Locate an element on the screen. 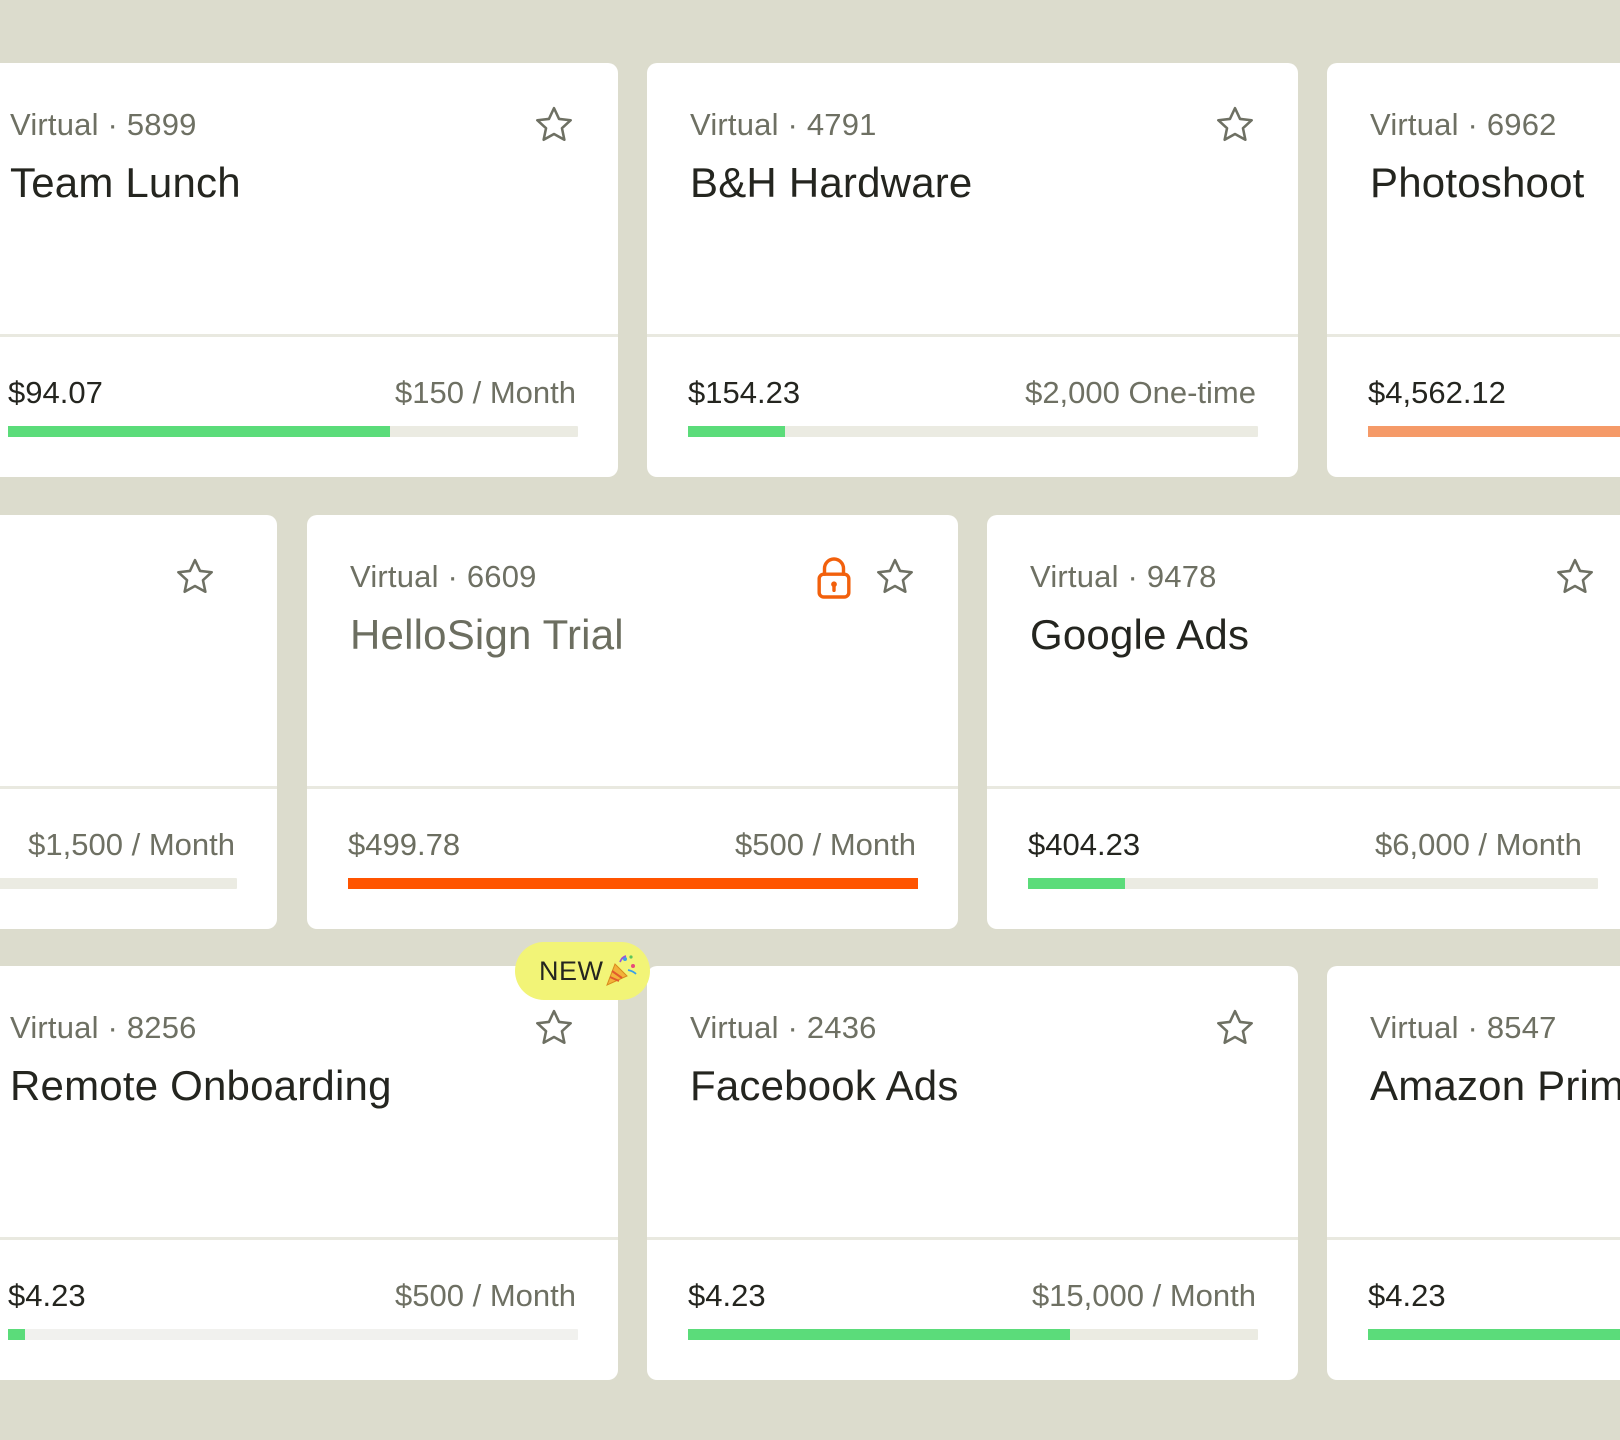 The width and height of the screenshot is (1620, 1440). card-meta: Virtual · 8256 is located at coordinates (103, 1027).